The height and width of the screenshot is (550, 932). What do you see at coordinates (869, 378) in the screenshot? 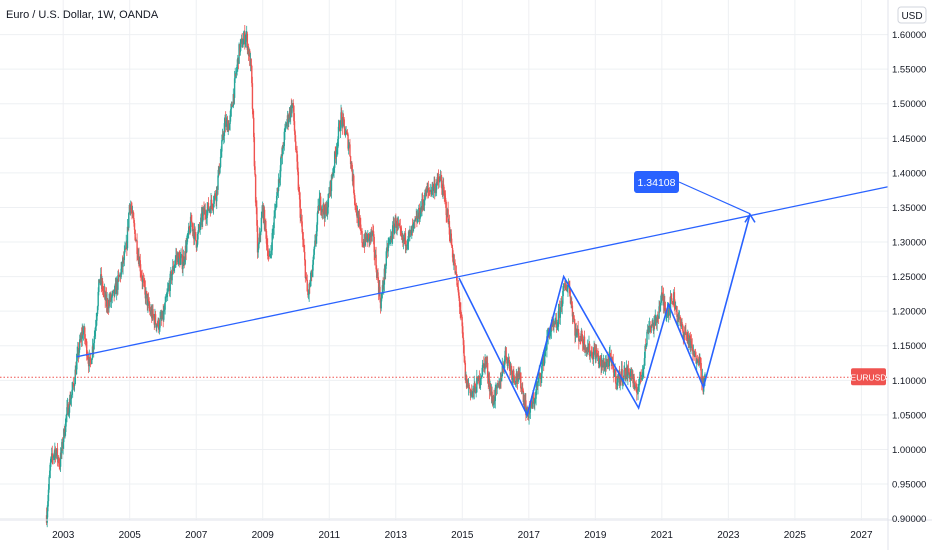
I see `price-tag-label: EURUSD` at bounding box center [869, 378].